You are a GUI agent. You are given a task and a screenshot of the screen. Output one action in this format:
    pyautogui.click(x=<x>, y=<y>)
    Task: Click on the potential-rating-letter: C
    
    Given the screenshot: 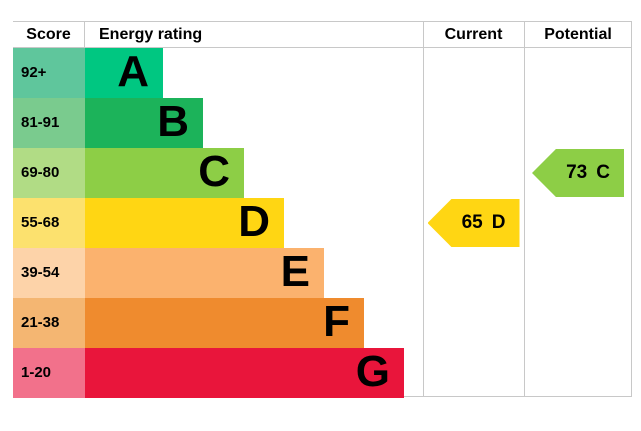 What is the action you would take?
    pyautogui.click(x=603, y=172)
    